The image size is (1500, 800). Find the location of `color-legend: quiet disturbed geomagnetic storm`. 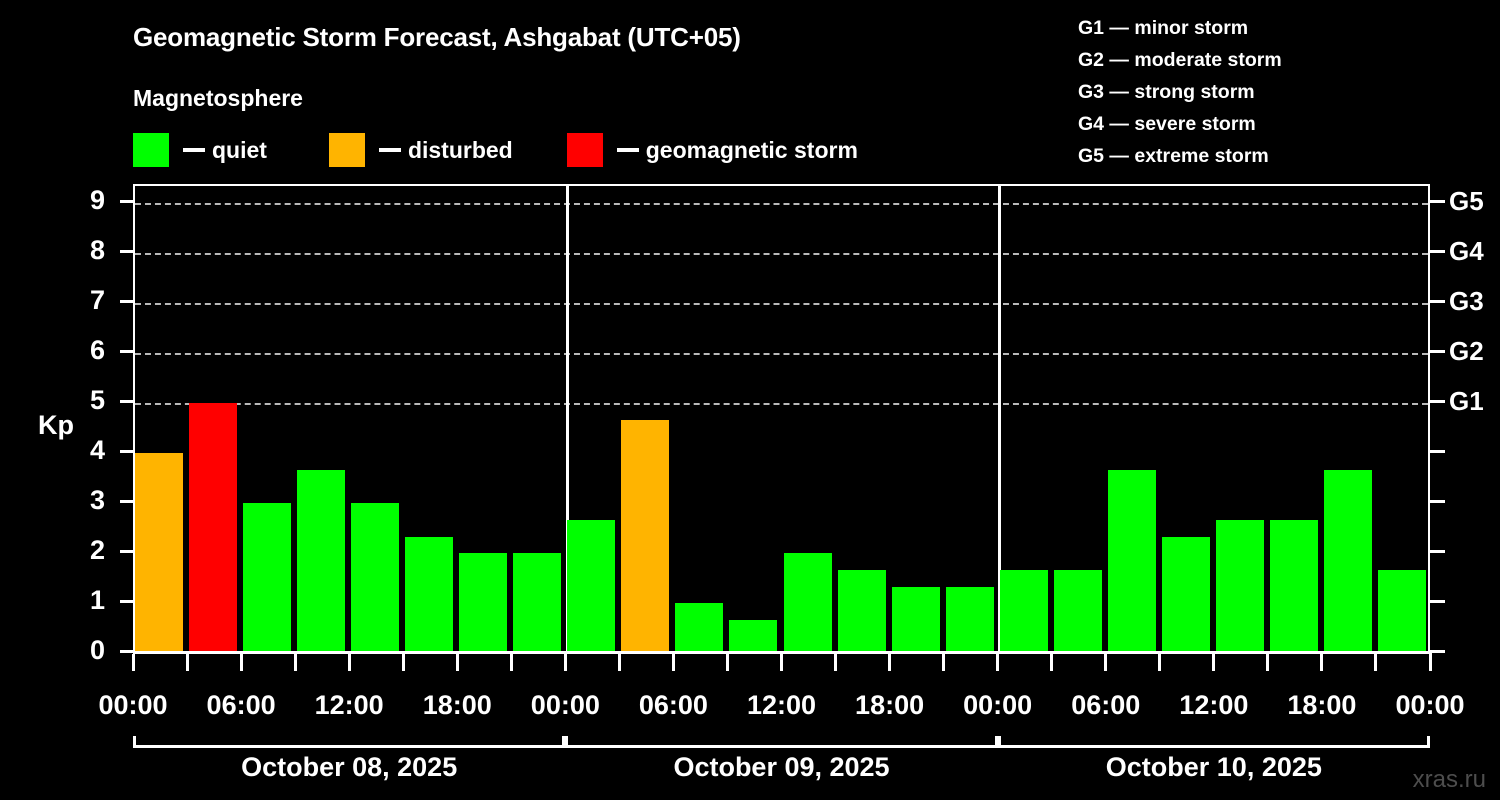

color-legend: quiet disturbed geomagnetic storm is located at coordinates (495, 150).